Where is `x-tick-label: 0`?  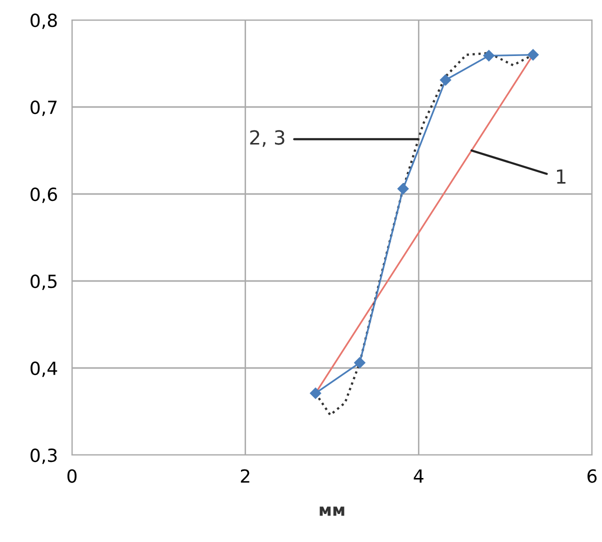
x-tick-label: 0 is located at coordinates (72, 476).